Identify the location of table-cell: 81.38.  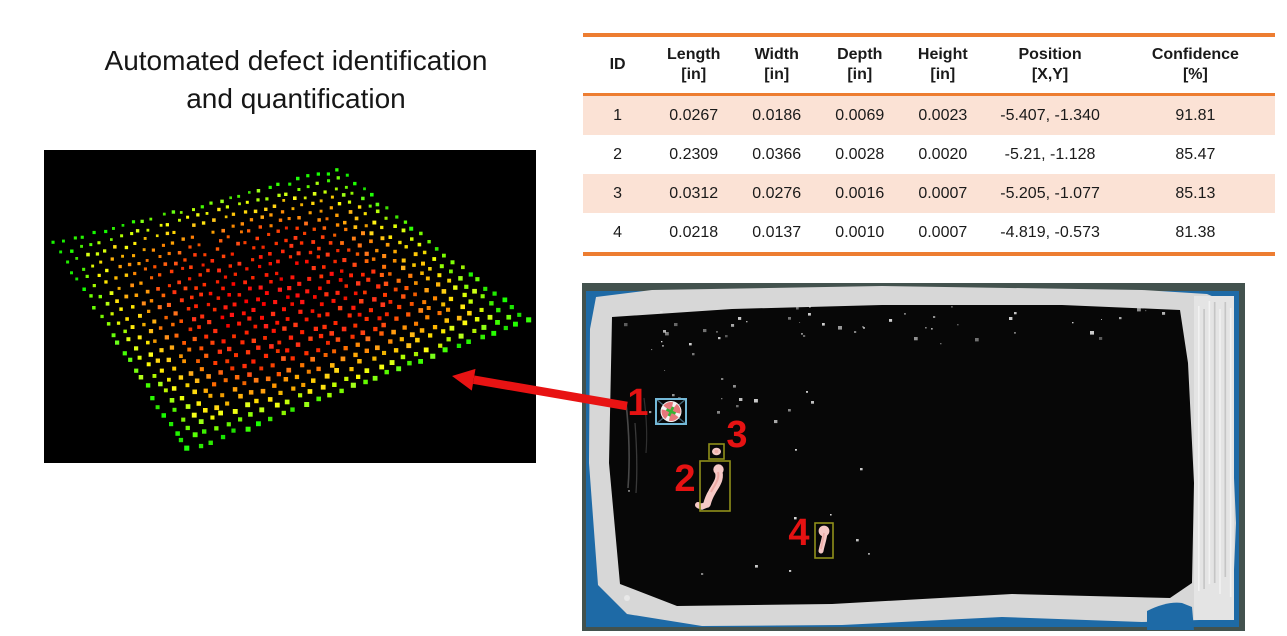
(1195, 234).